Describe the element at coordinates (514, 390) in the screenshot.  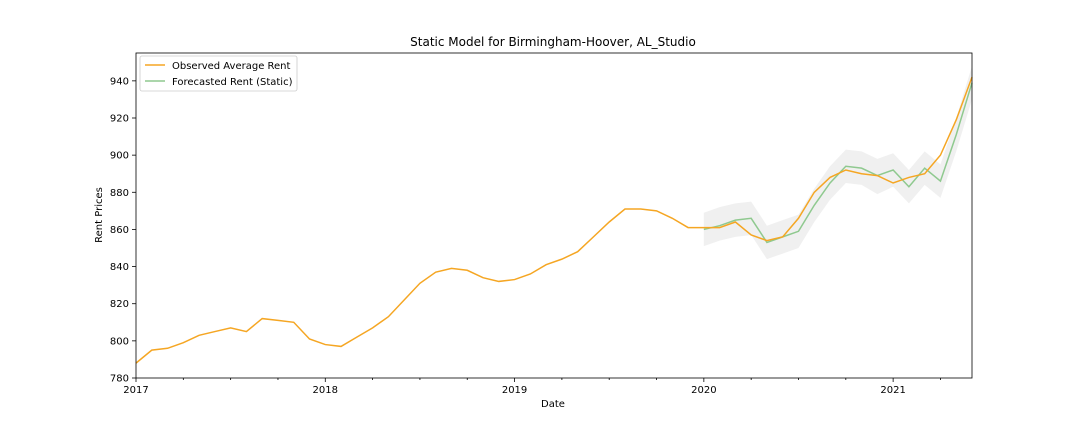
I see `x-tick-label: 2019` at that location.